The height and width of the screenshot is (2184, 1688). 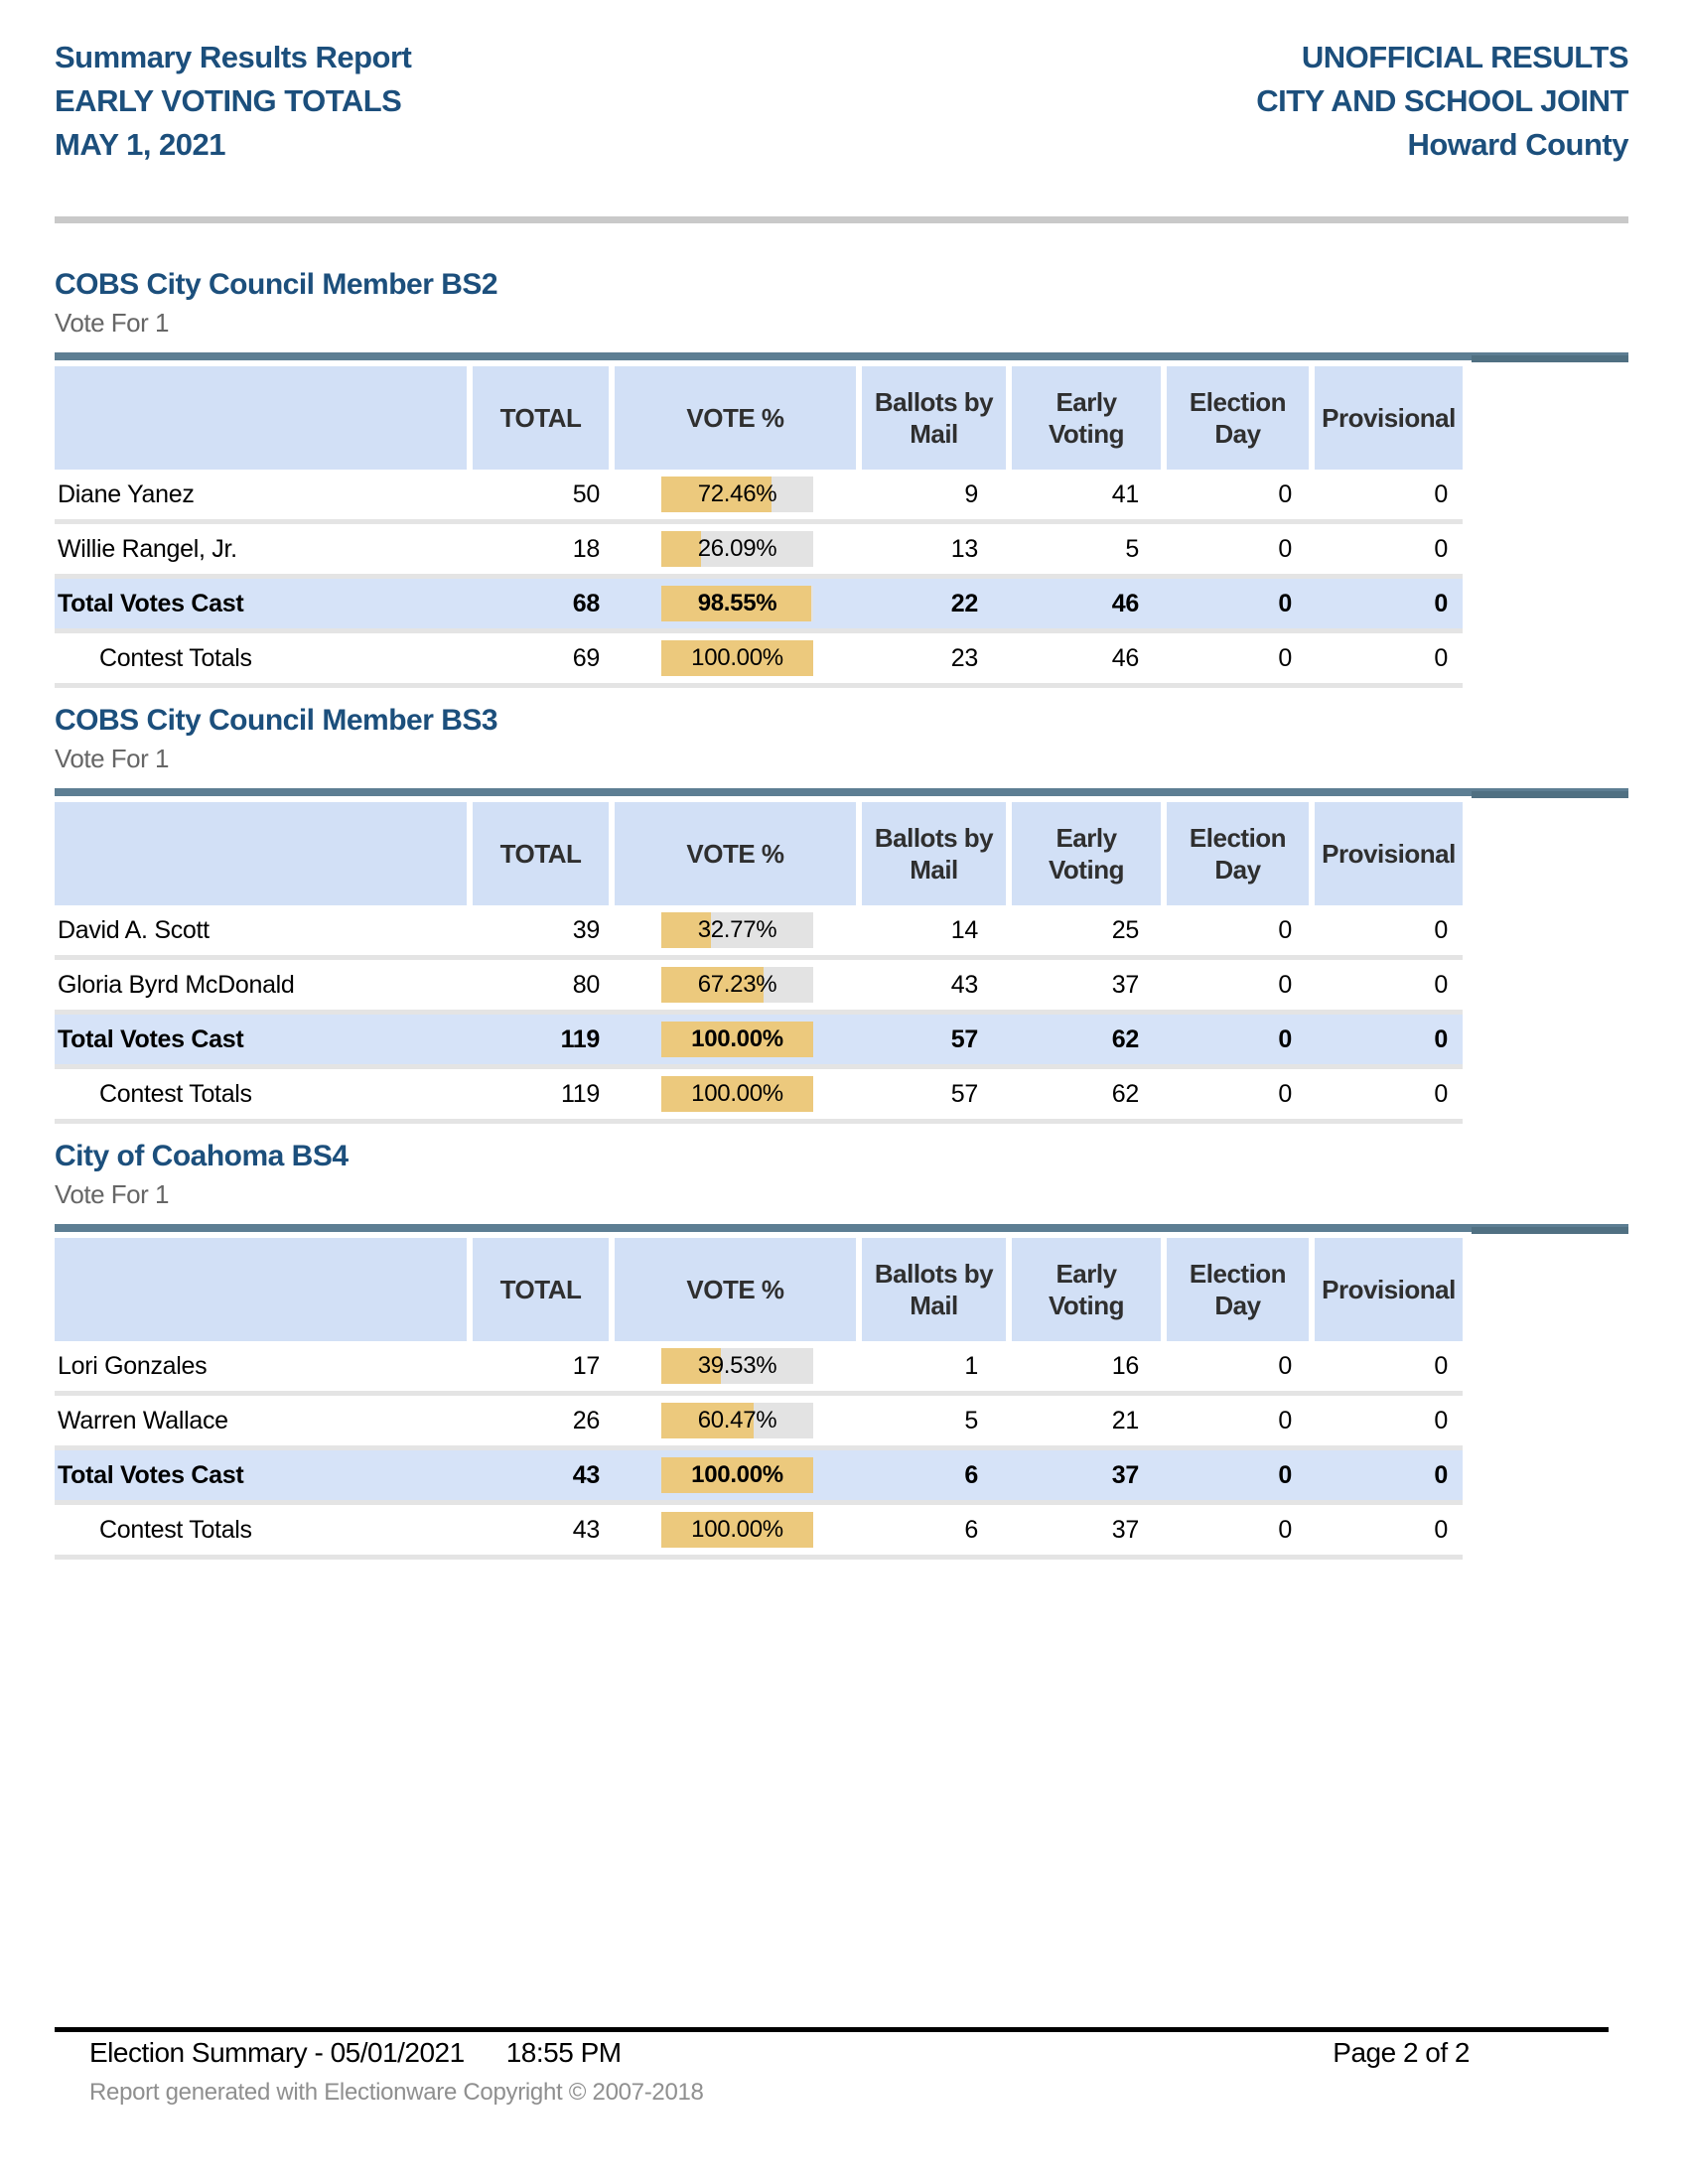 What do you see at coordinates (971, 1420) in the screenshot?
I see `ballots-by-mail-votes: 5` at bounding box center [971, 1420].